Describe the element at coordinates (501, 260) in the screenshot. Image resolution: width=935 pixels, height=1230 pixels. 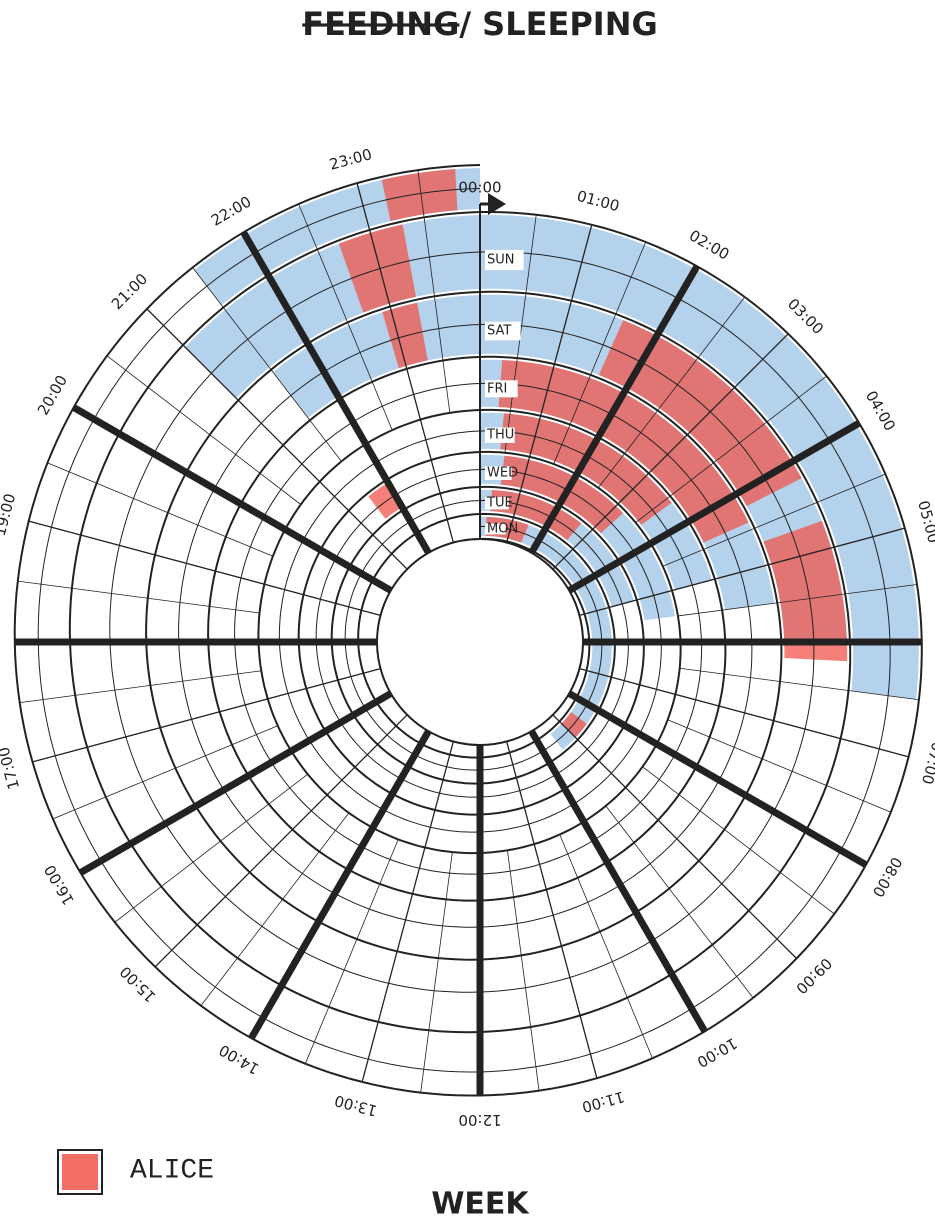
I see `day-label: SUN` at that location.